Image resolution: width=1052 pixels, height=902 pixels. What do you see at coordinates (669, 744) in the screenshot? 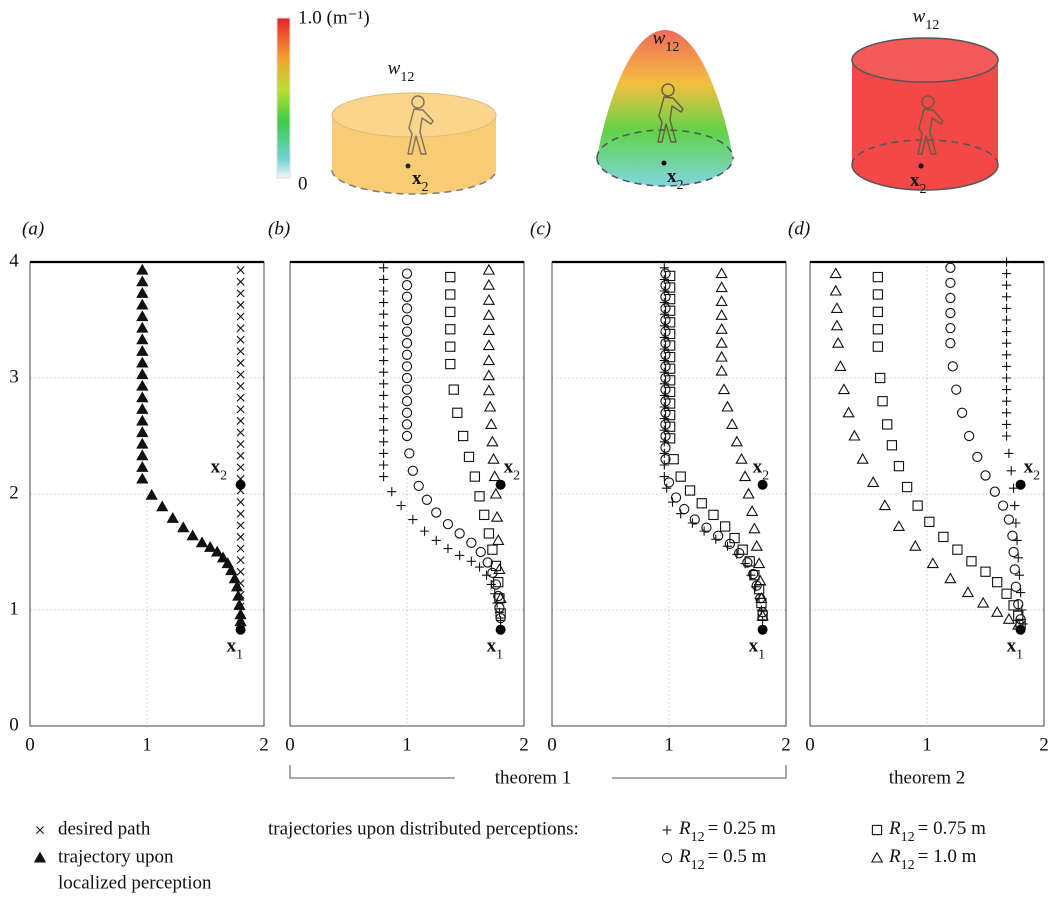
I see `x-tick-label: 1` at bounding box center [669, 744].